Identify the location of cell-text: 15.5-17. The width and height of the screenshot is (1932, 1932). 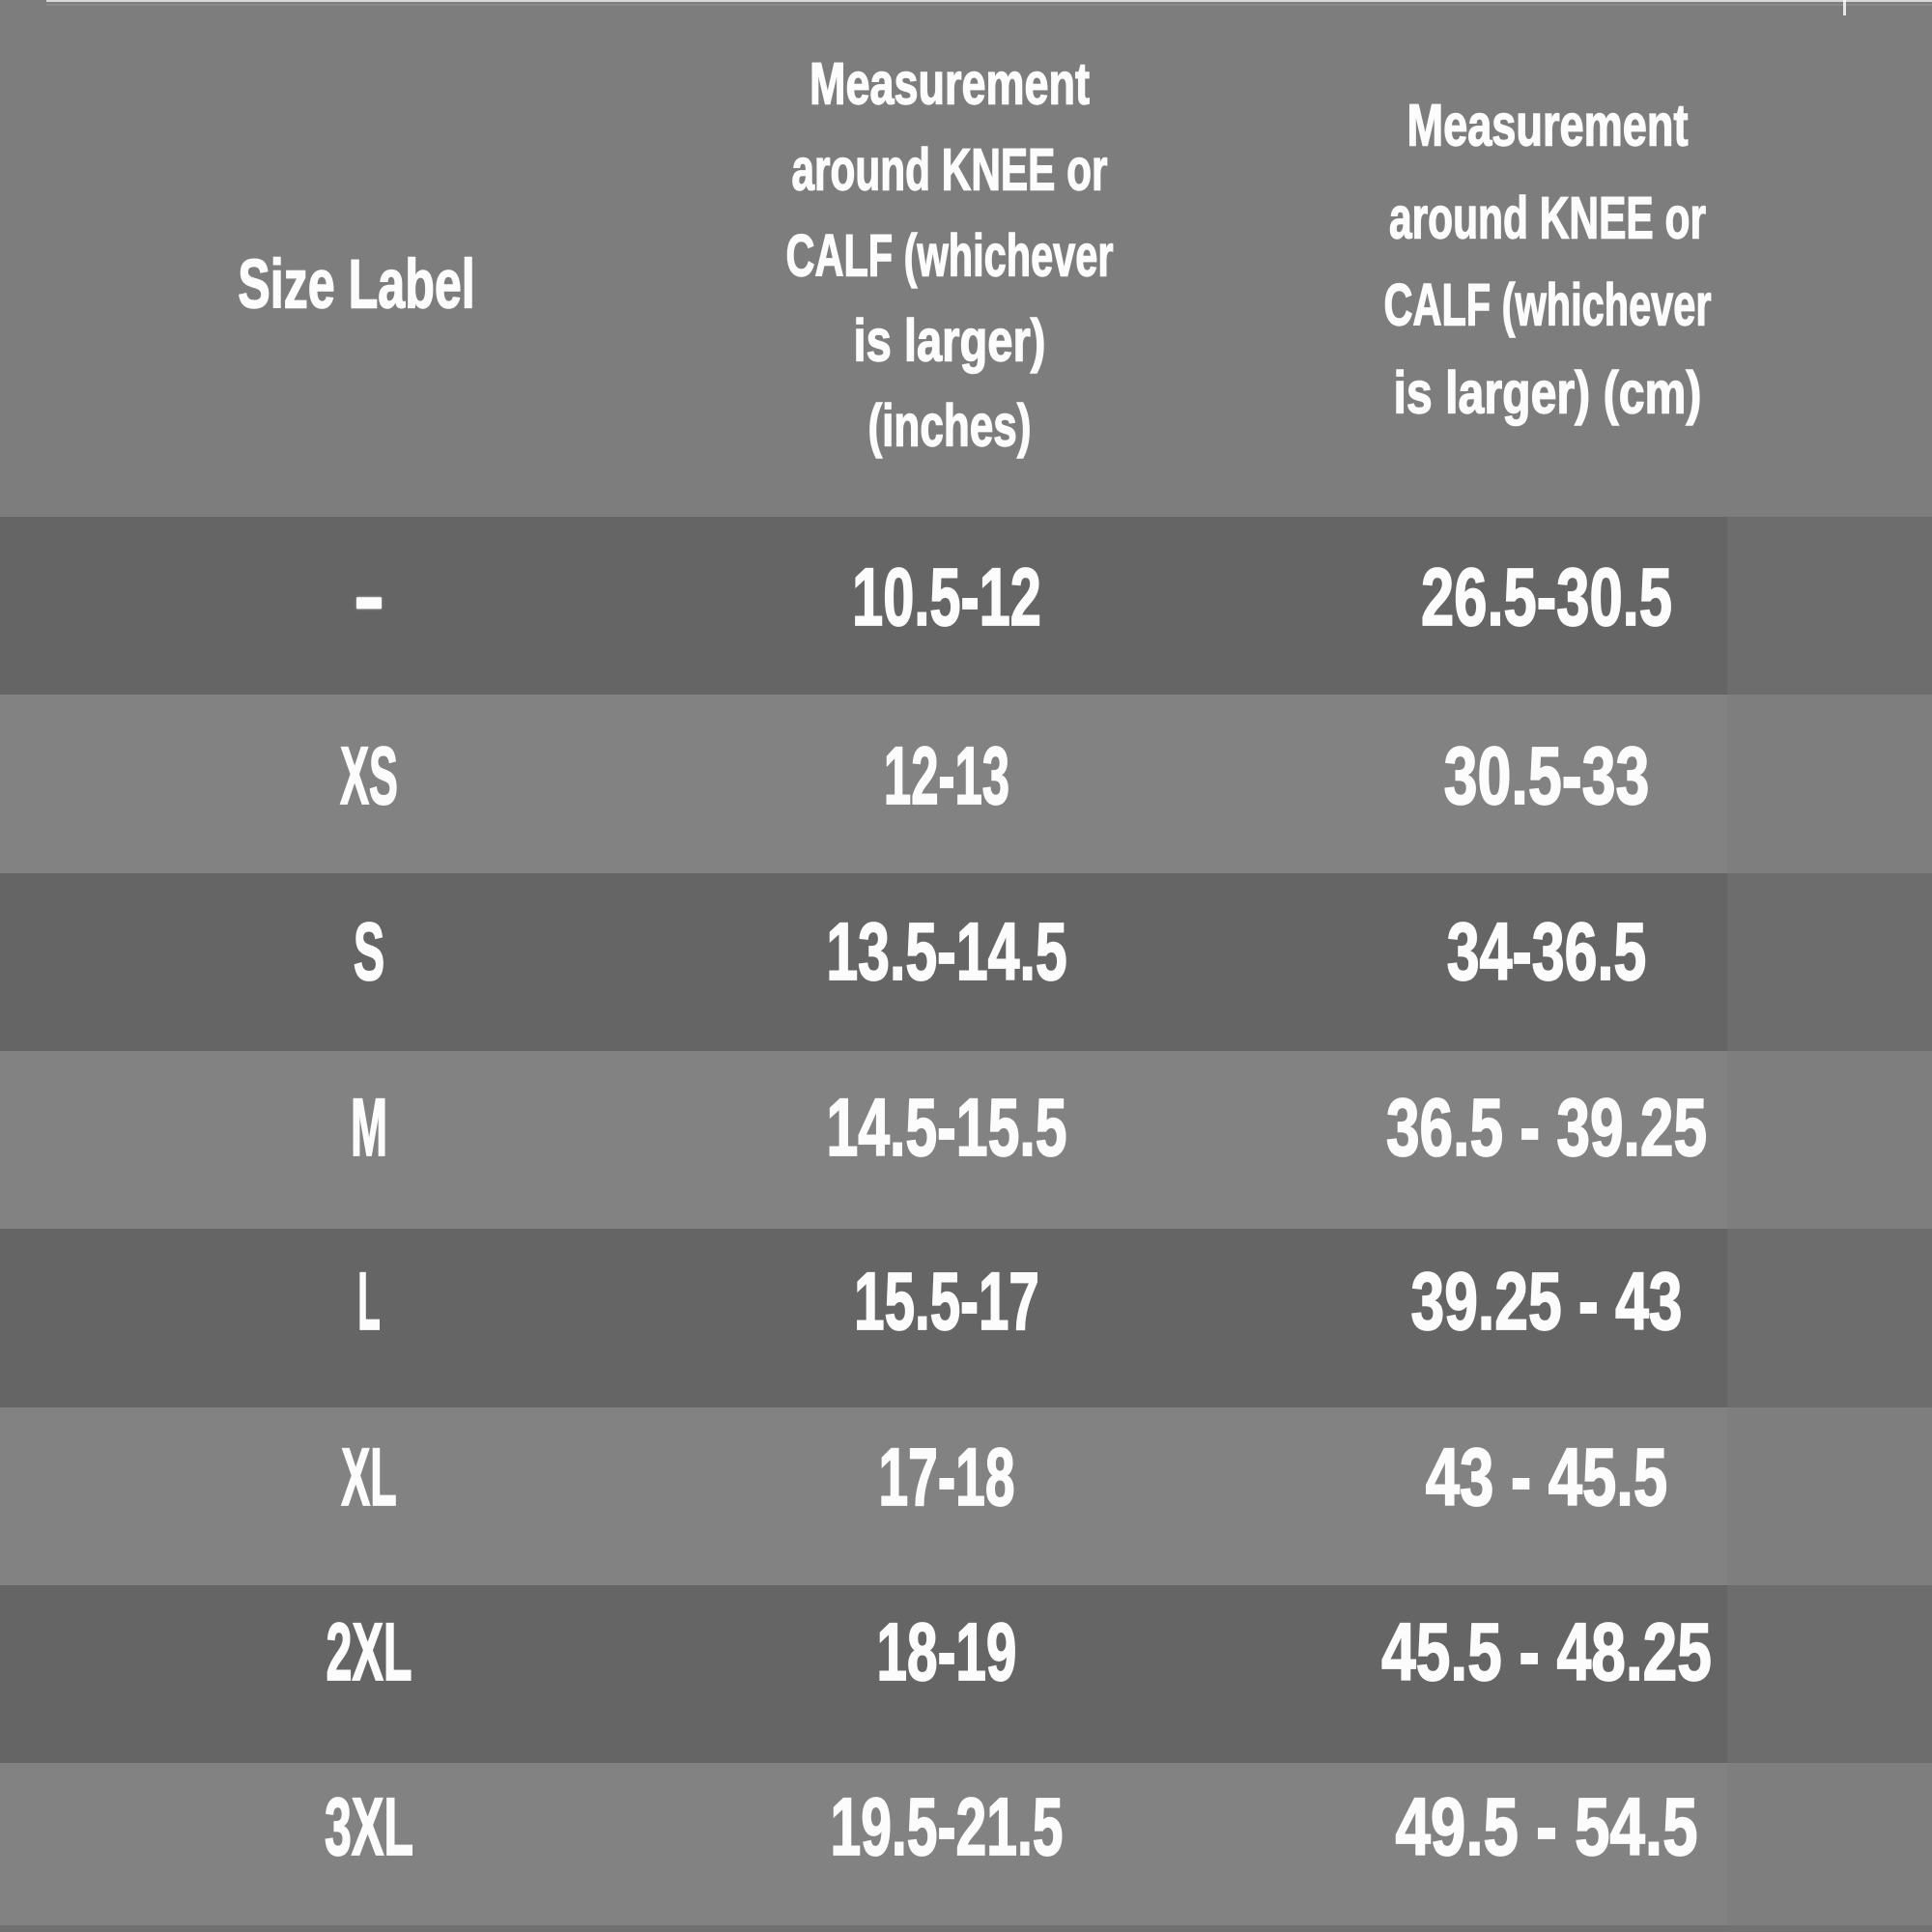
(947, 1301).